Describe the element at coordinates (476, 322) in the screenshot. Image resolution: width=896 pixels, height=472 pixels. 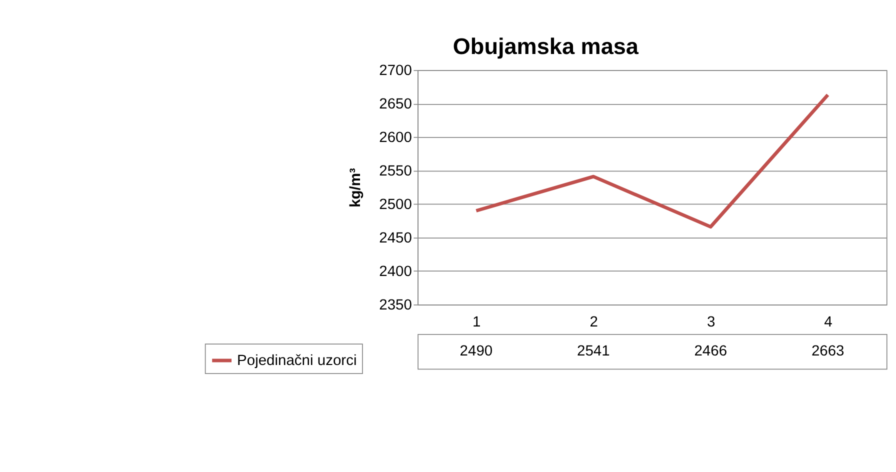
I see `x-tick-label: 1` at that location.